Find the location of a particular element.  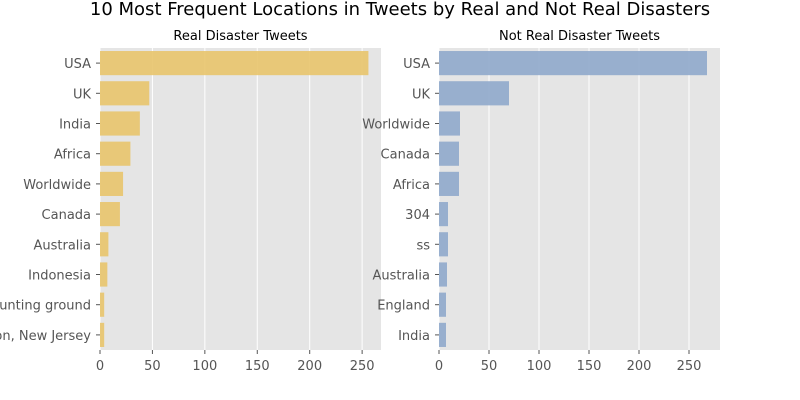

subplot-title: Real Disaster Tweets is located at coordinates (240, 36).